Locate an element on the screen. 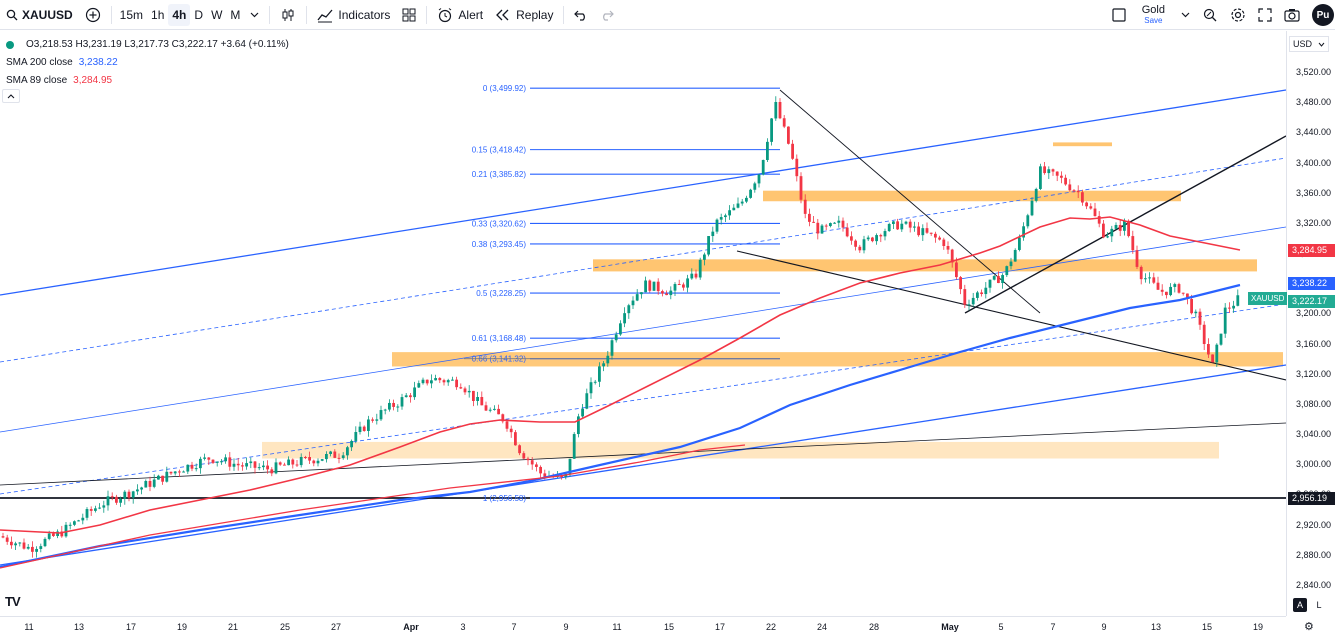  chart-type-button is located at coordinates (288, 15).